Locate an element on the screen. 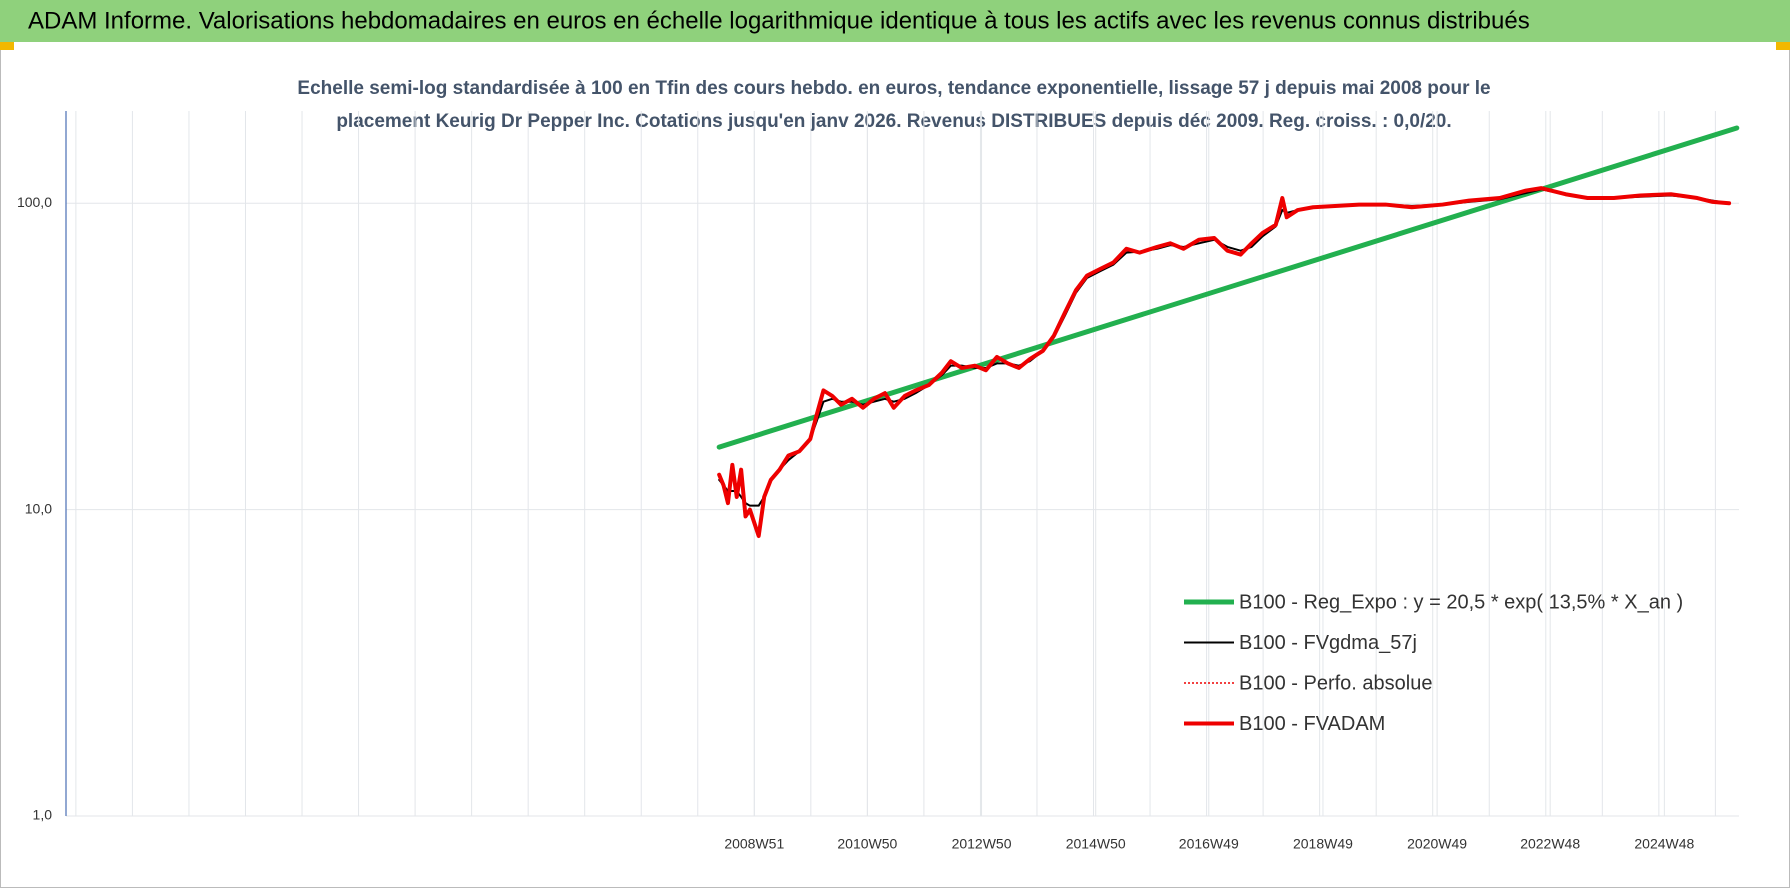  x-tick-label: 2018W49 is located at coordinates (1323, 844).